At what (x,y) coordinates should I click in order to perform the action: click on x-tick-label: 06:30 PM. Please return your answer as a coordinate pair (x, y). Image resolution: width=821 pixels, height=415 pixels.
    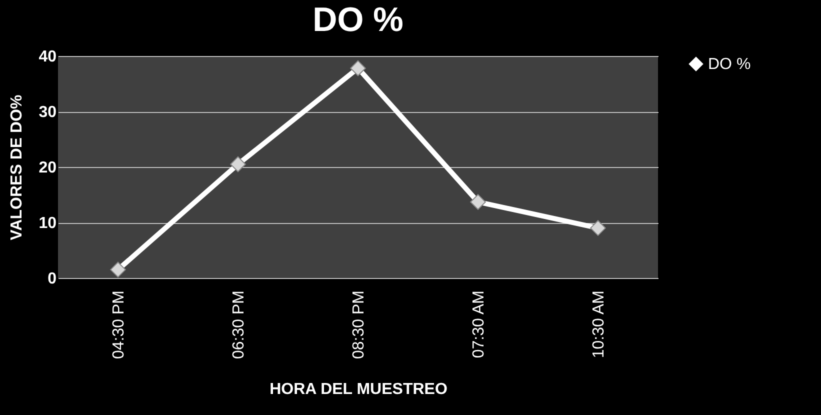
    Looking at the image, I should click on (239, 324).